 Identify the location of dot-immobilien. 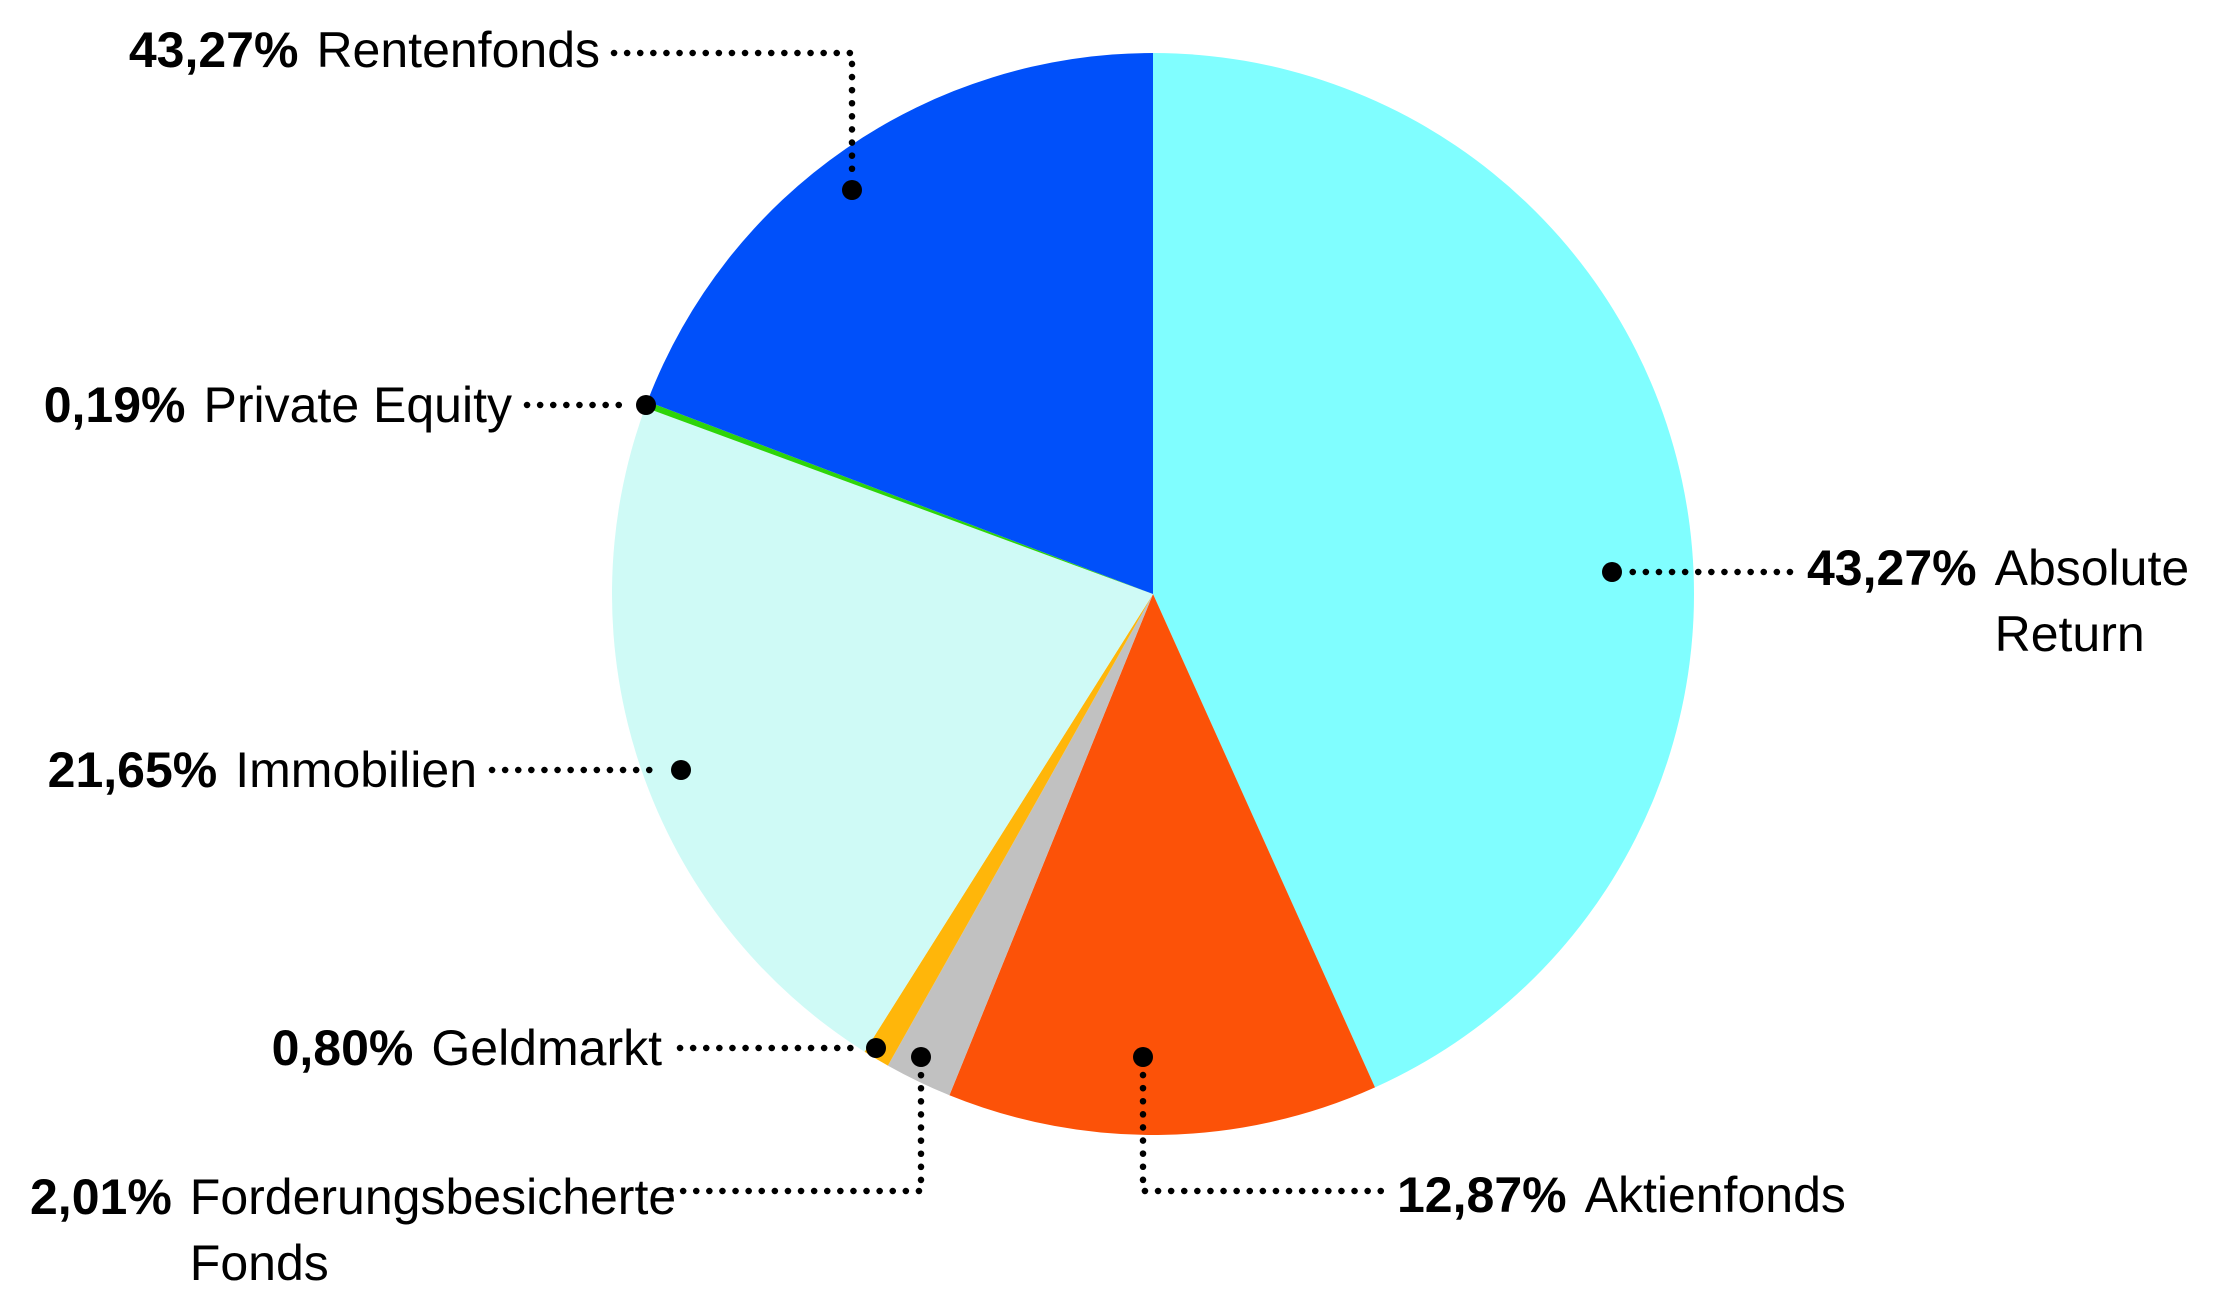
(681, 770).